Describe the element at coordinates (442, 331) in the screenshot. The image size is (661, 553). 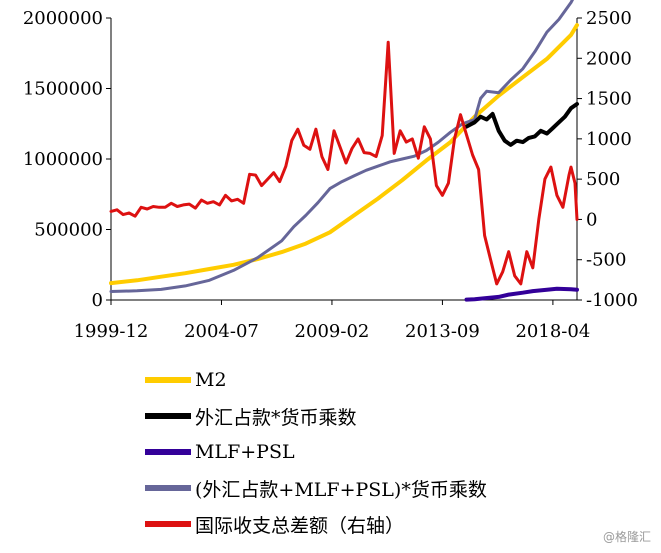
I see `x-tick-label: 2013-09` at that location.